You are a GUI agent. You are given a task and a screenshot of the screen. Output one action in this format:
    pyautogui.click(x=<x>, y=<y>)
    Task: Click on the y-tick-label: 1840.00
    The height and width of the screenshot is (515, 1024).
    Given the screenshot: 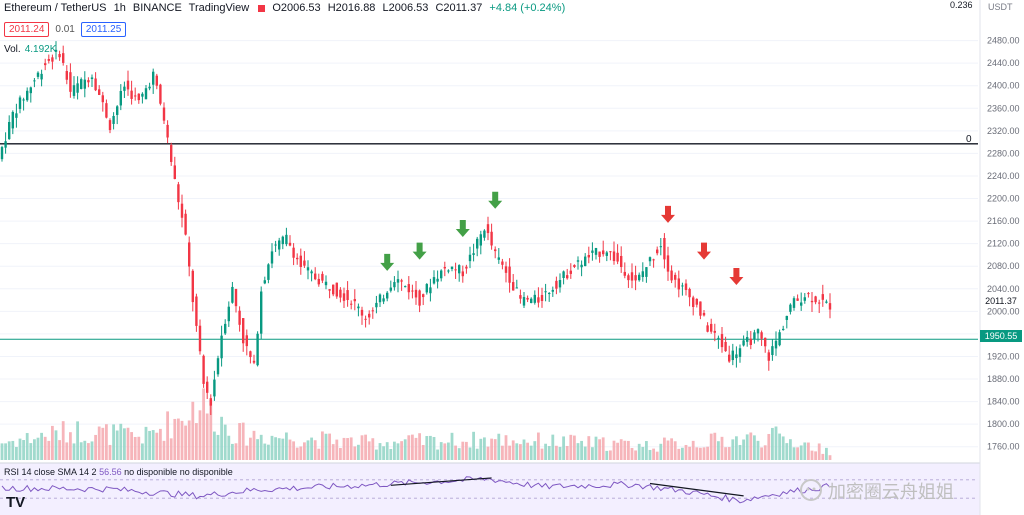 What is the action you would take?
    pyautogui.click(x=1003, y=402)
    